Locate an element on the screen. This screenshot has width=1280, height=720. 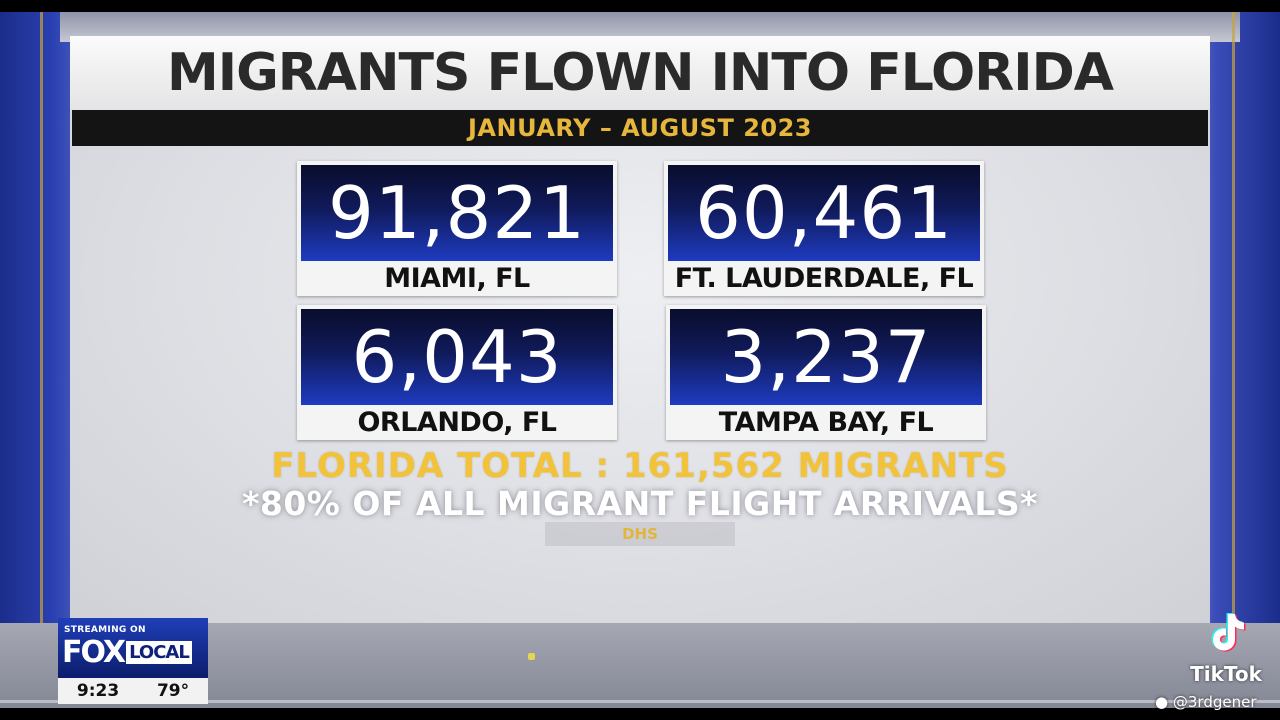
tiktok-username: ● @3rdgener is located at coordinates (1217, 702).